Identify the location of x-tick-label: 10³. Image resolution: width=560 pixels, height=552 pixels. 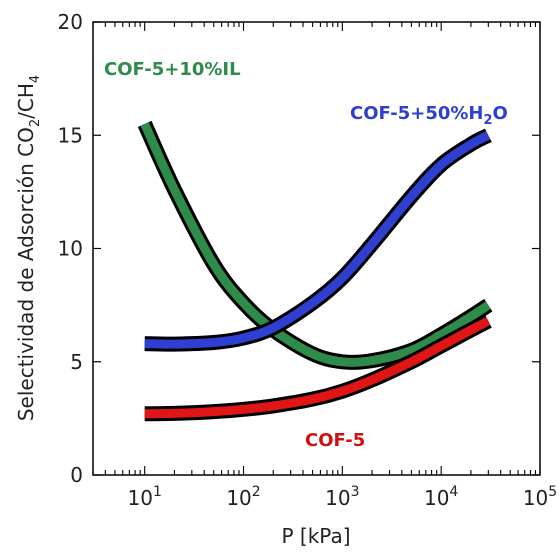
(342, 497).